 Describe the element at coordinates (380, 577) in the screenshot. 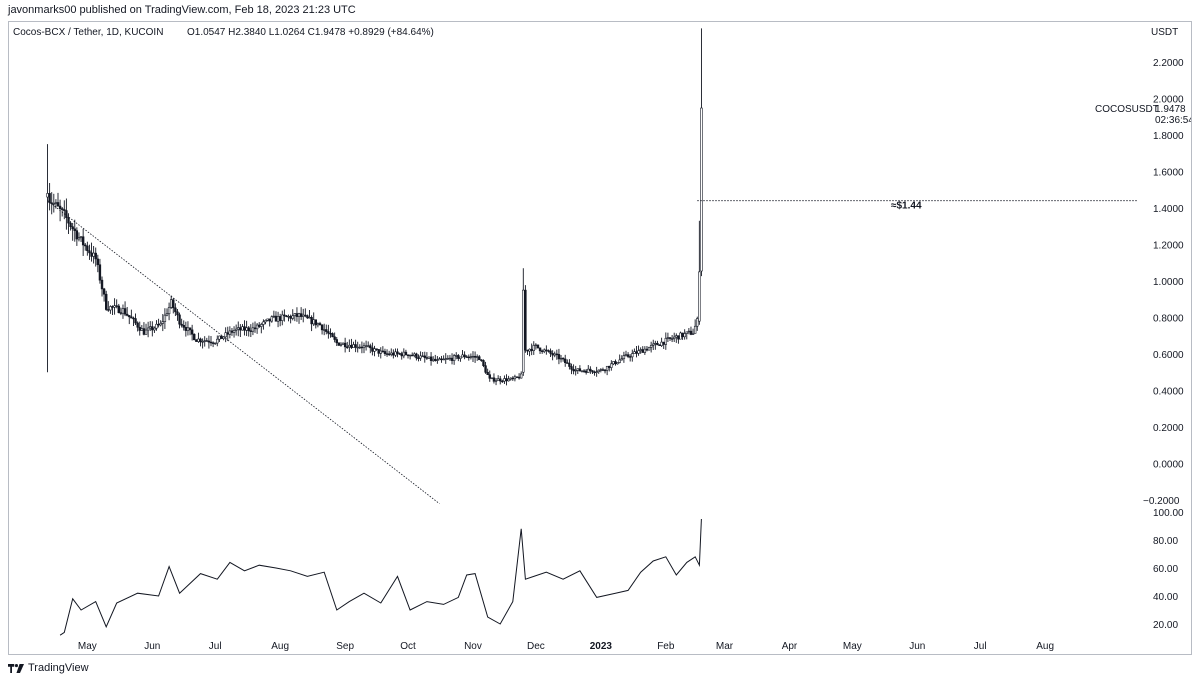

I see `oscillator-line` at that location.